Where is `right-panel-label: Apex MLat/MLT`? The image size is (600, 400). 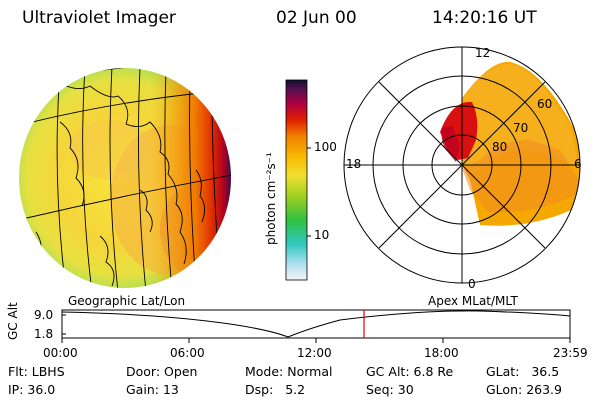
right-panel-label: Apex MLat/MLT is located at coordinates (473, 301).